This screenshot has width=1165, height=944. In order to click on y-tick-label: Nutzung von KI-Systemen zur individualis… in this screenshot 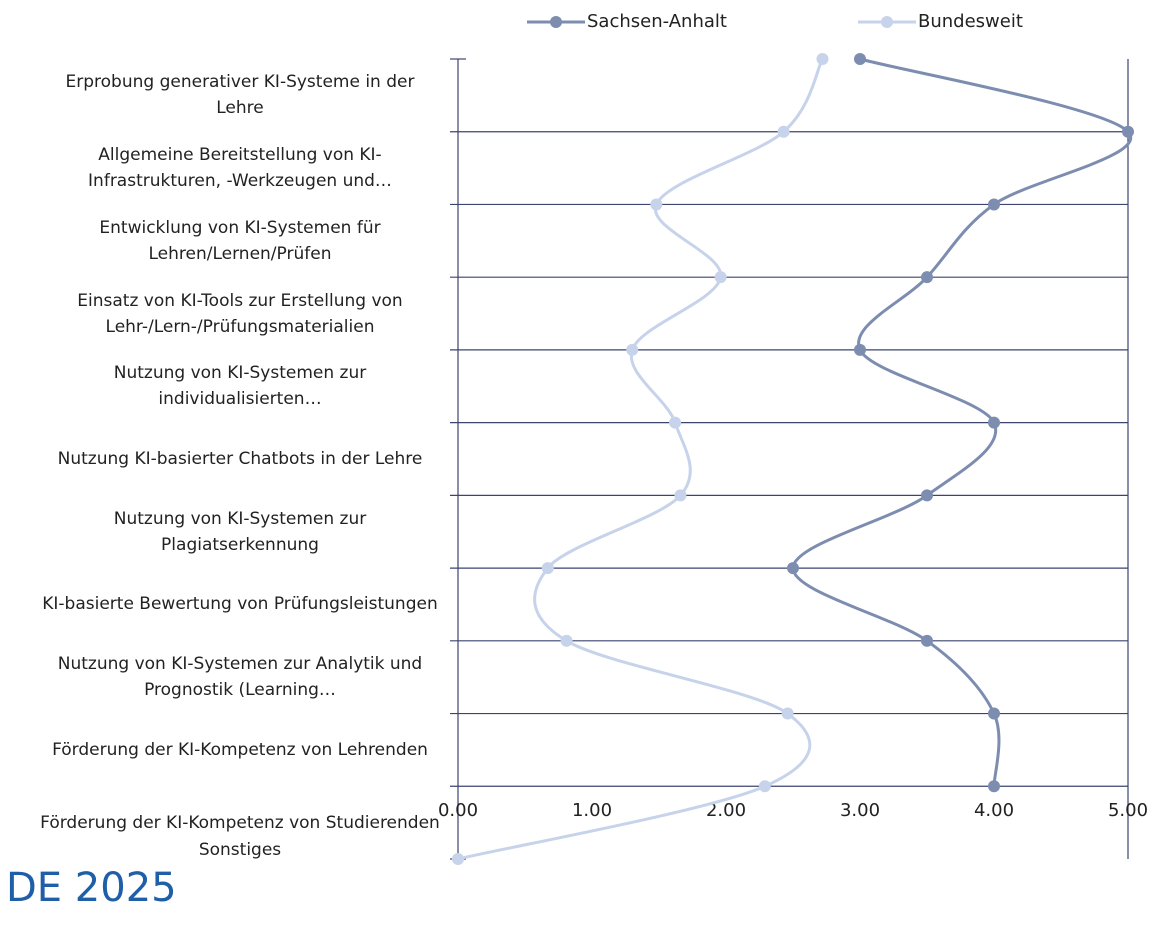, I will do `click(240, 386)`.